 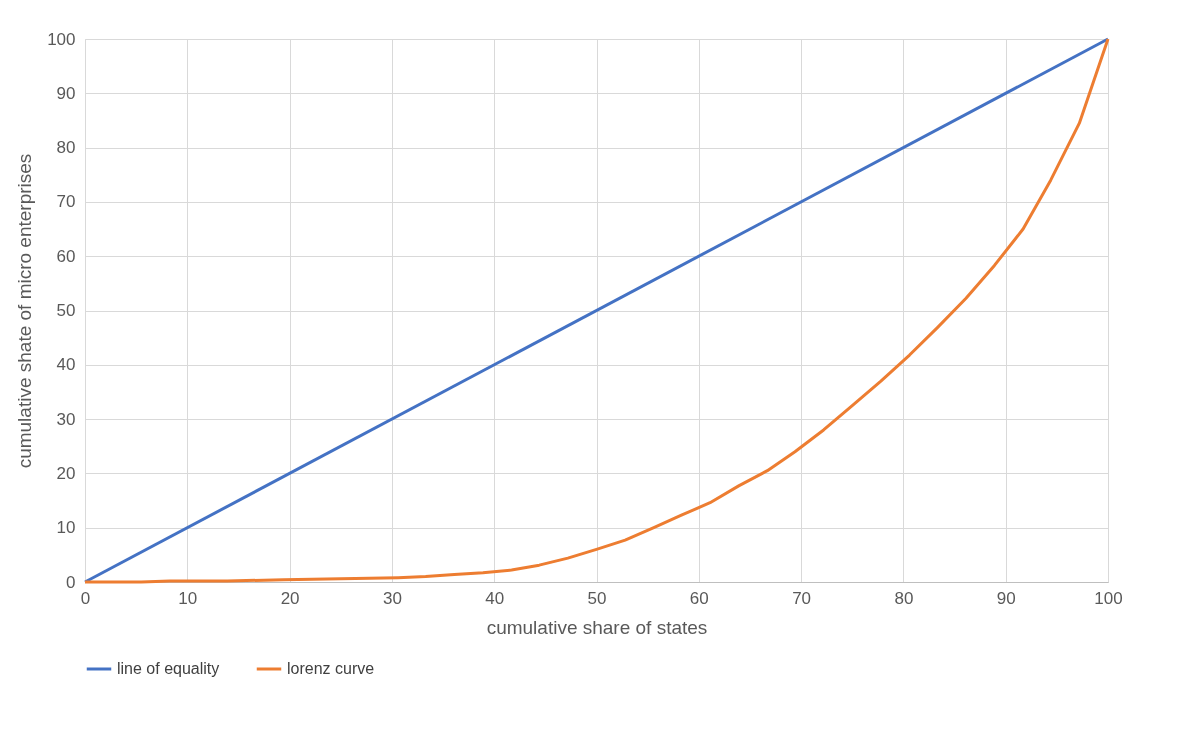 What do you see at coordinates (66, 93) in the screenshot?
I see `y-tick-label: 90` at bounding box center [66, 93].